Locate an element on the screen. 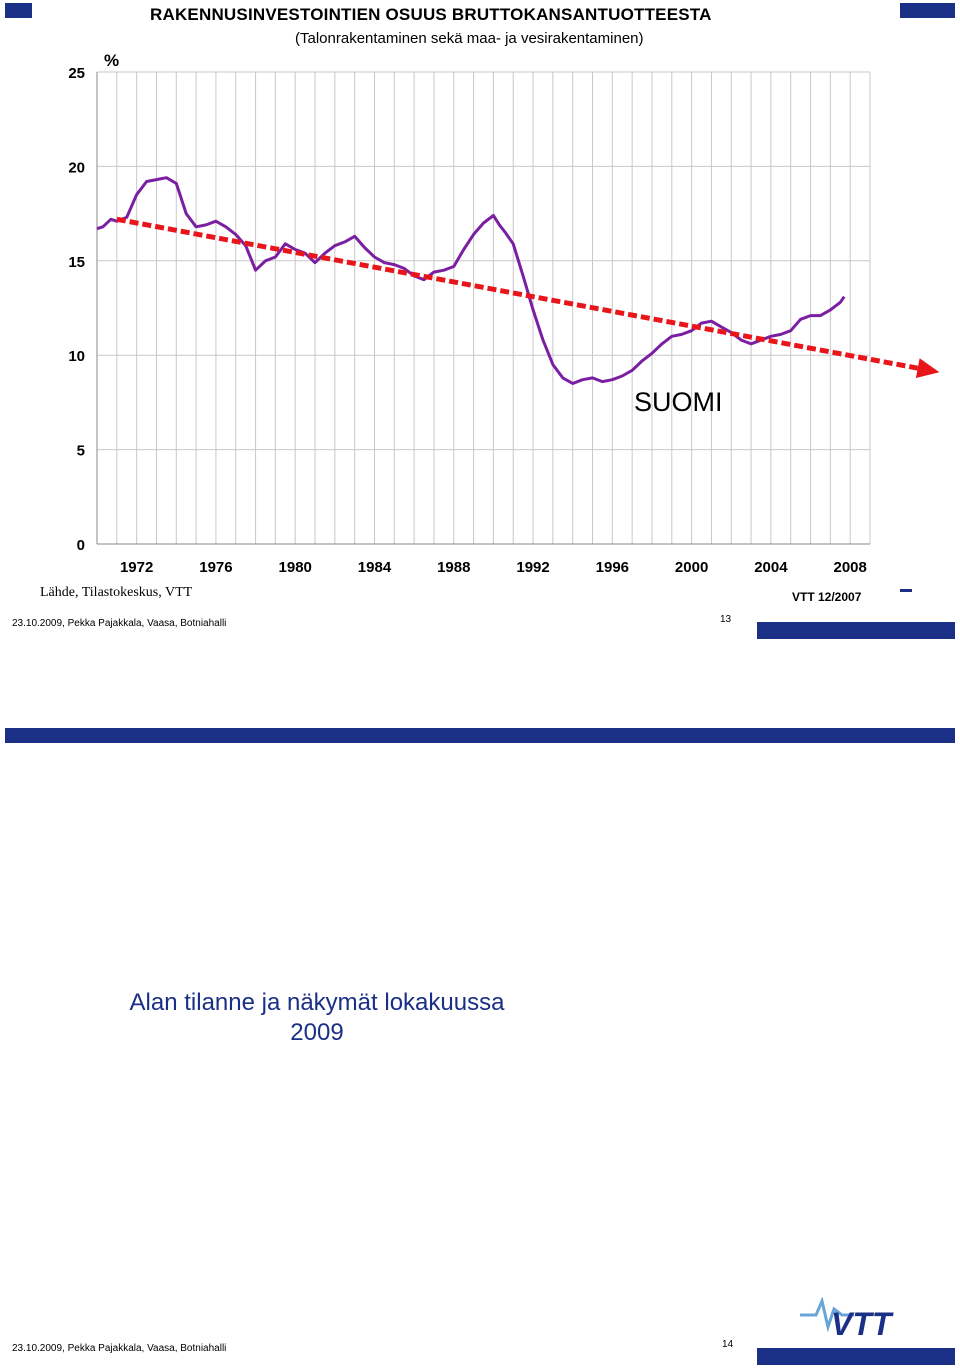  x-tick-label: 1984 is located at coordinates (375, 567).